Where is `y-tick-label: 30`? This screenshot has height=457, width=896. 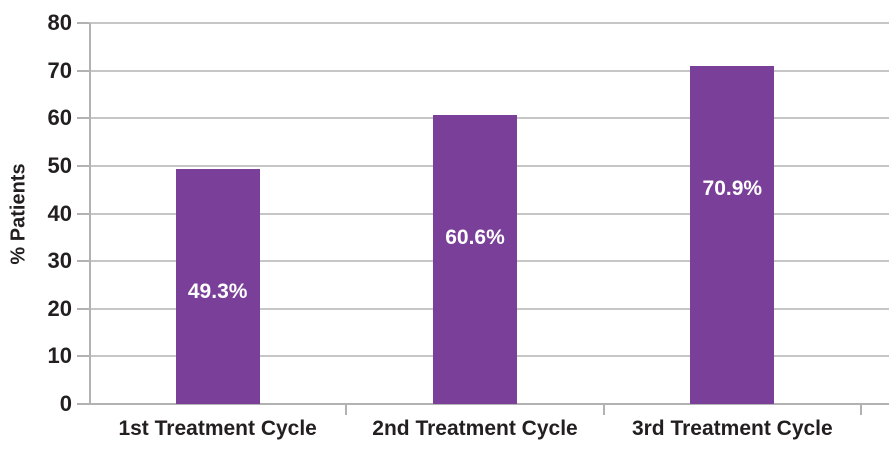 y-tick-label: 30 is located at coordinates (59, 261).